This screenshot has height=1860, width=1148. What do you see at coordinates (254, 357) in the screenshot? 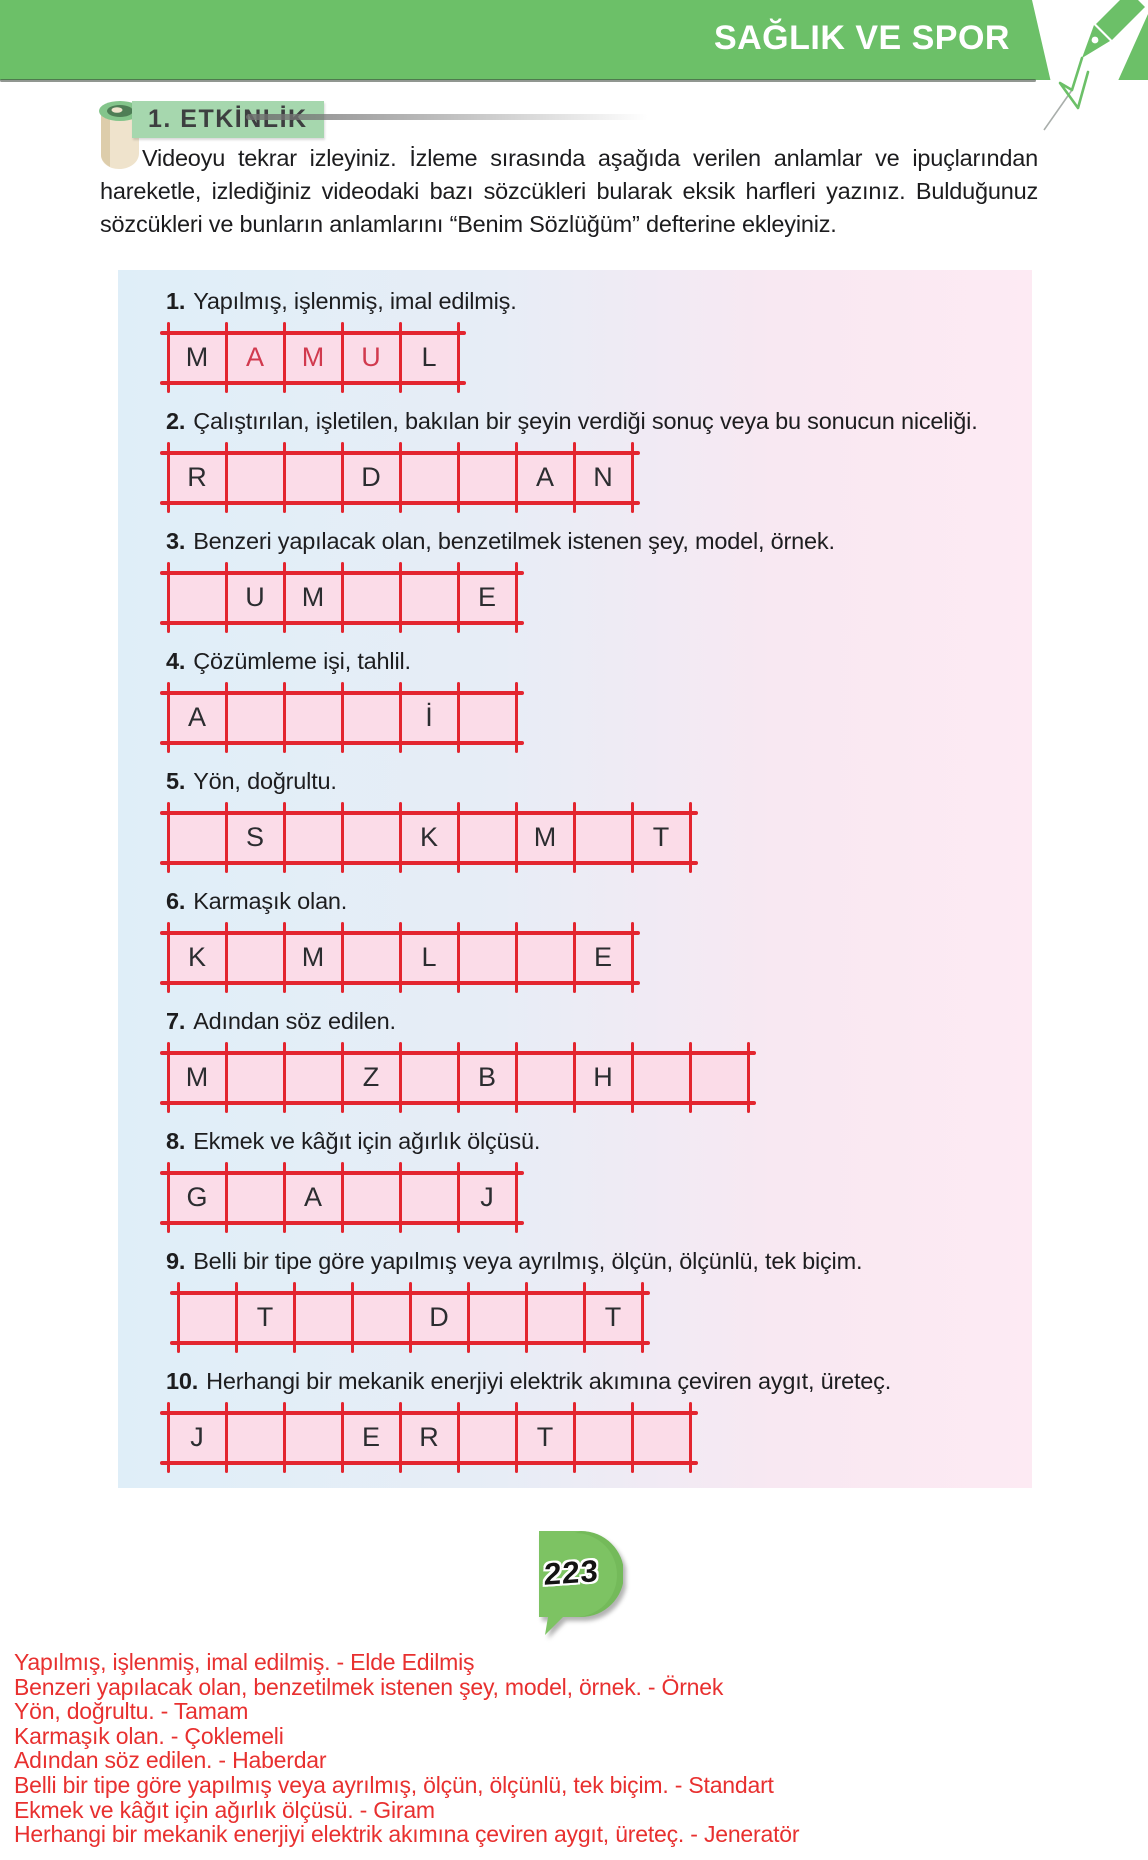
I see `letter-cell: A` at bounding box center [254, 357].